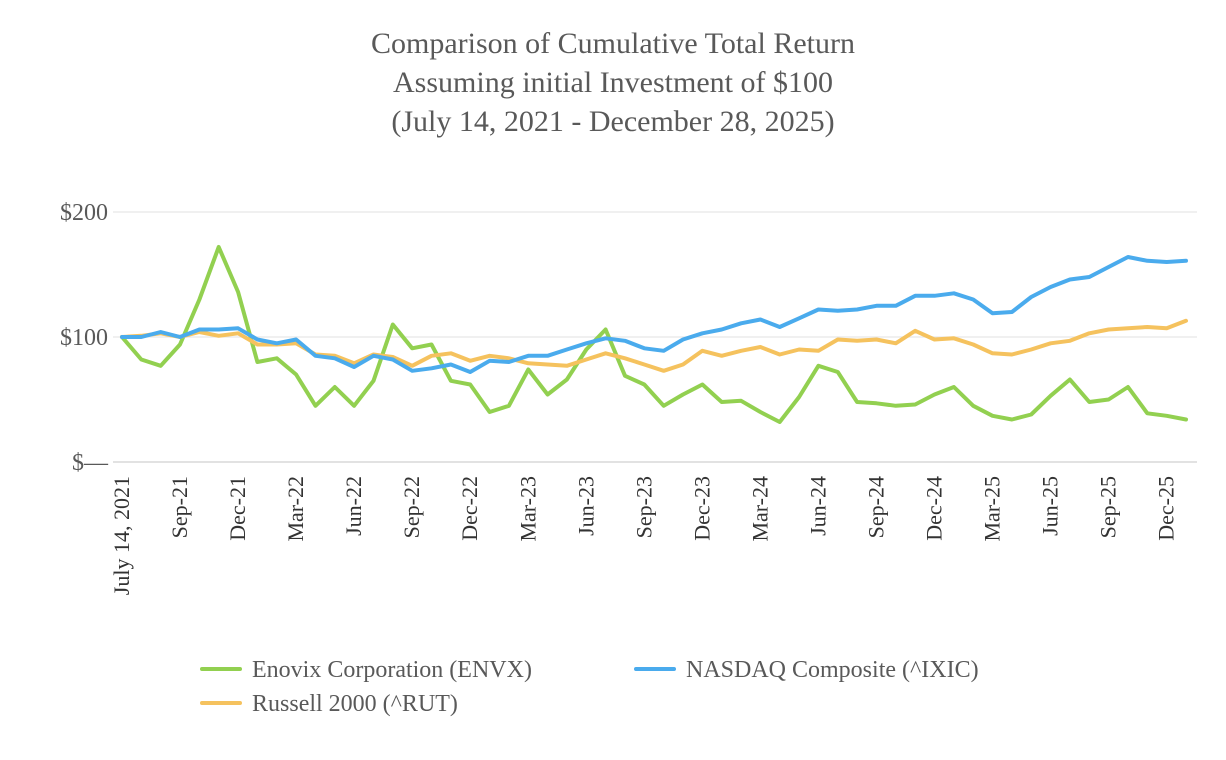  Describe the element at coordinates (875, 507) in the screenshot. I see `x-tick-label: Sep-24` at that location.